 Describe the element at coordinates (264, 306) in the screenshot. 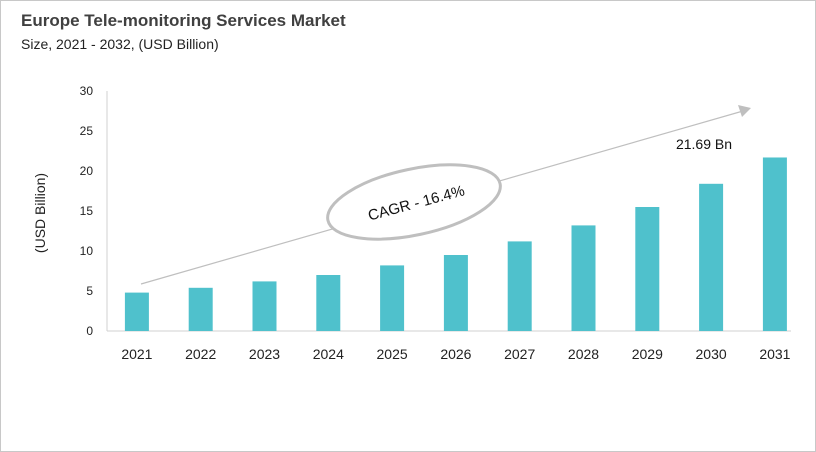

I see `bar-2023` at that location.